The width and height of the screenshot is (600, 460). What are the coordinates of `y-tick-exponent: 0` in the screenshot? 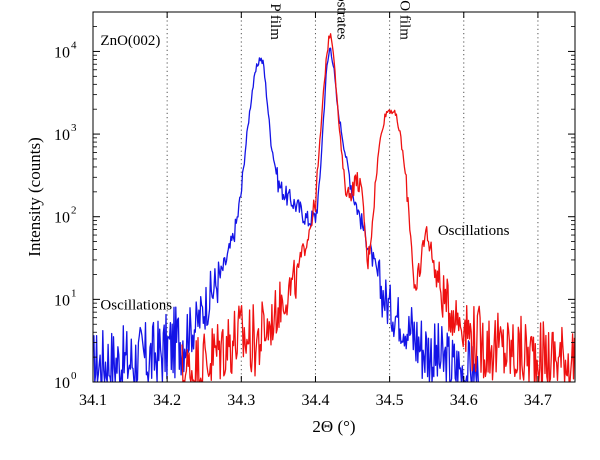 It's located at (74, 376).